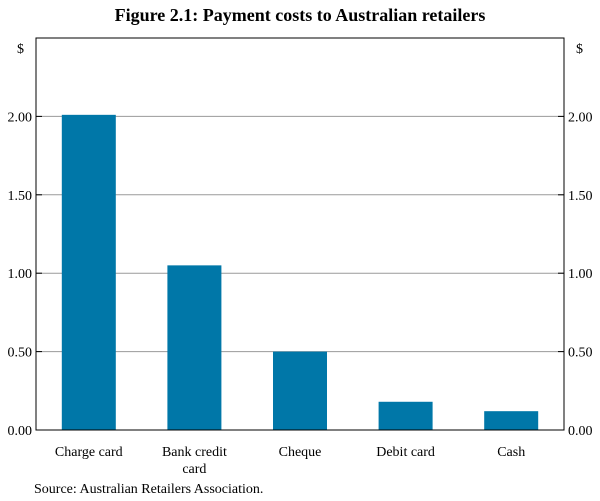 Image resolution: width=600 pixels, height=501 pixels. What do you see at coordinates (194, 452) in the screenshot?
I see `x-category-label: Bank credit` at bounding box center [194, 452].